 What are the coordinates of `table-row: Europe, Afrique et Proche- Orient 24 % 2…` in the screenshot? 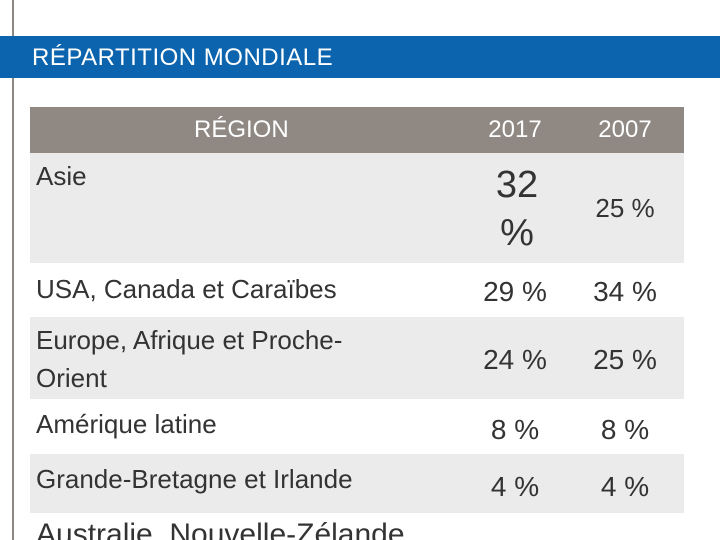 It's located at (357, 358).